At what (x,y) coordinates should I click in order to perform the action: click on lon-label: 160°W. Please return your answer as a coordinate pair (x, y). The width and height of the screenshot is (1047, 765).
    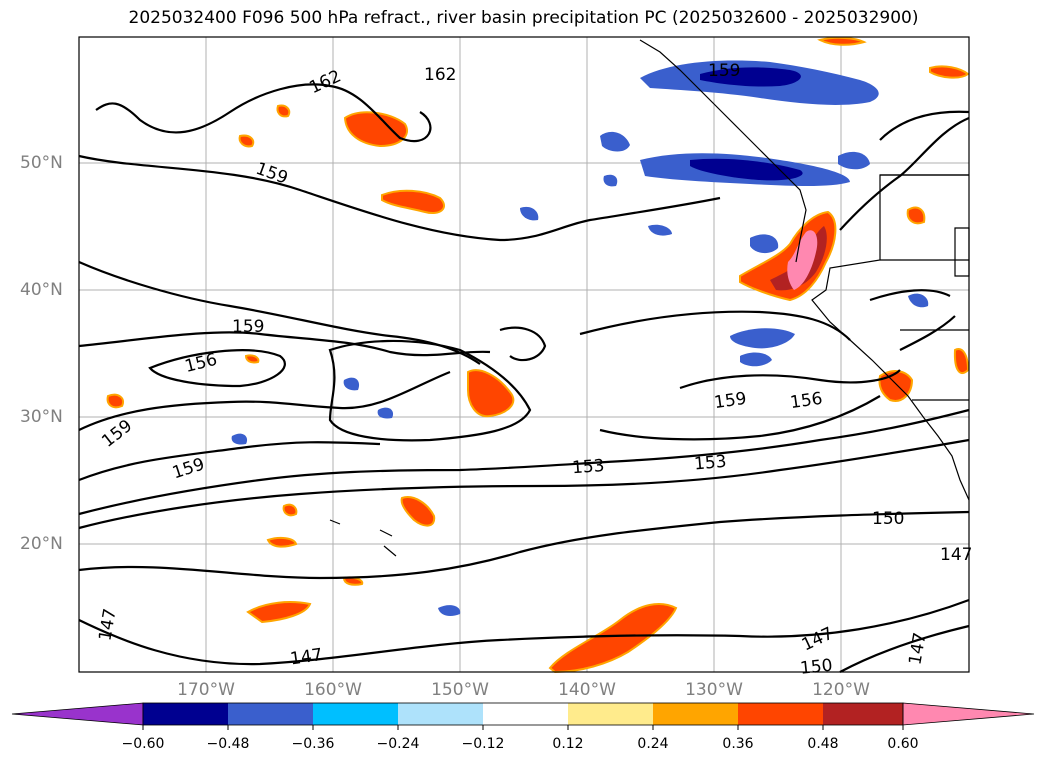
    Looking at the image, I should click on (333, 690).